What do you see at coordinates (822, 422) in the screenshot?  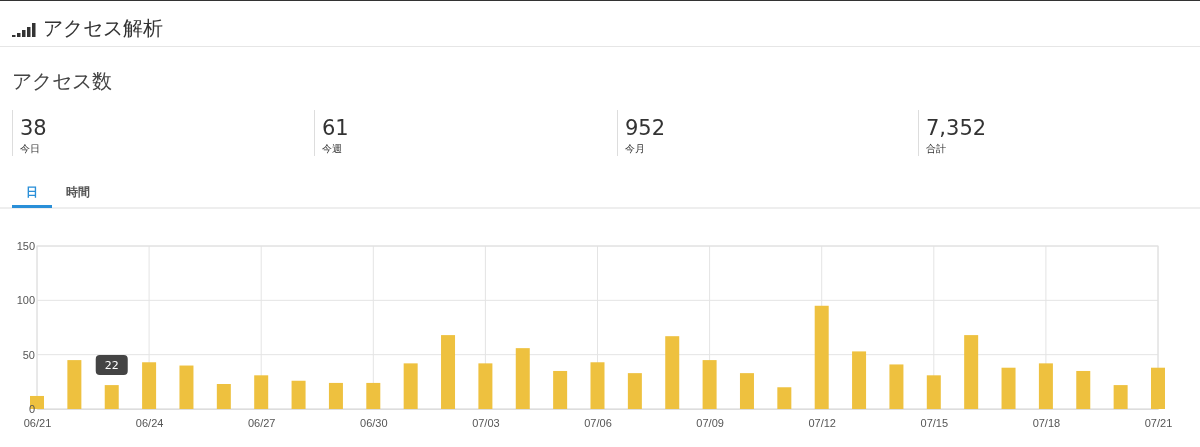 I see `x-tick-label: 07/12` at bounding box center [822, 422].